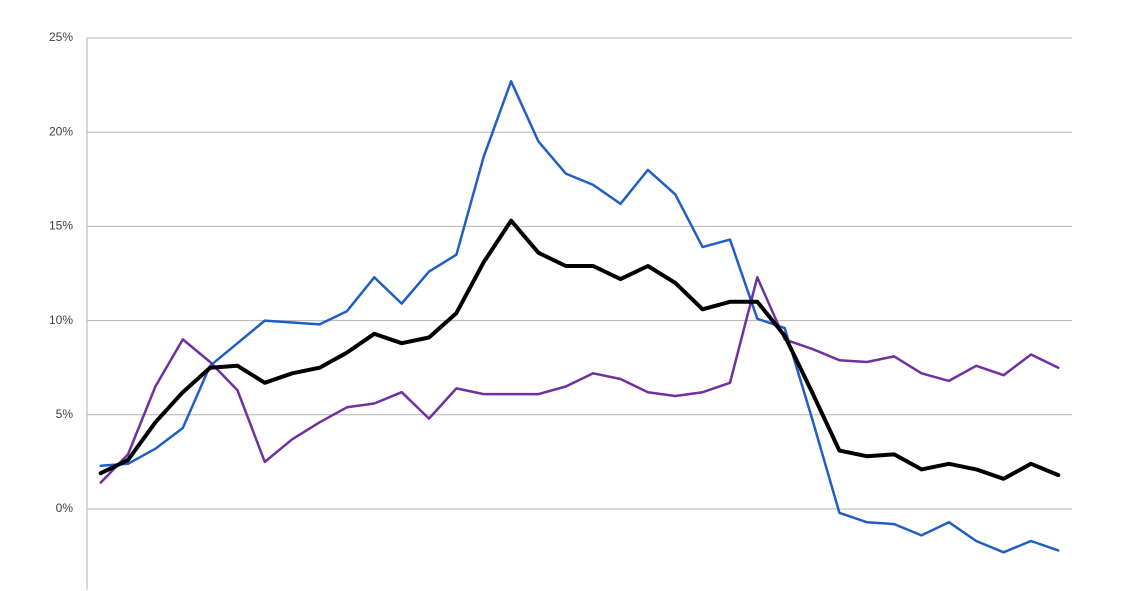 This screenshot has height=591, width=1128. Describe the element at coordinates (65, 508) in the screenshot. I see `y-tick-label: 0%` at that location.